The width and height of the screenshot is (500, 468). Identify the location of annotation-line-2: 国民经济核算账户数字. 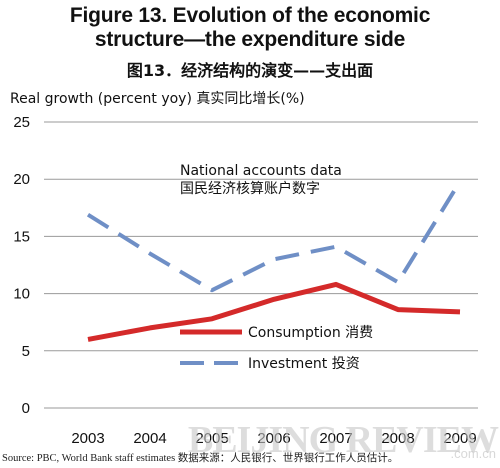
(250, 188).